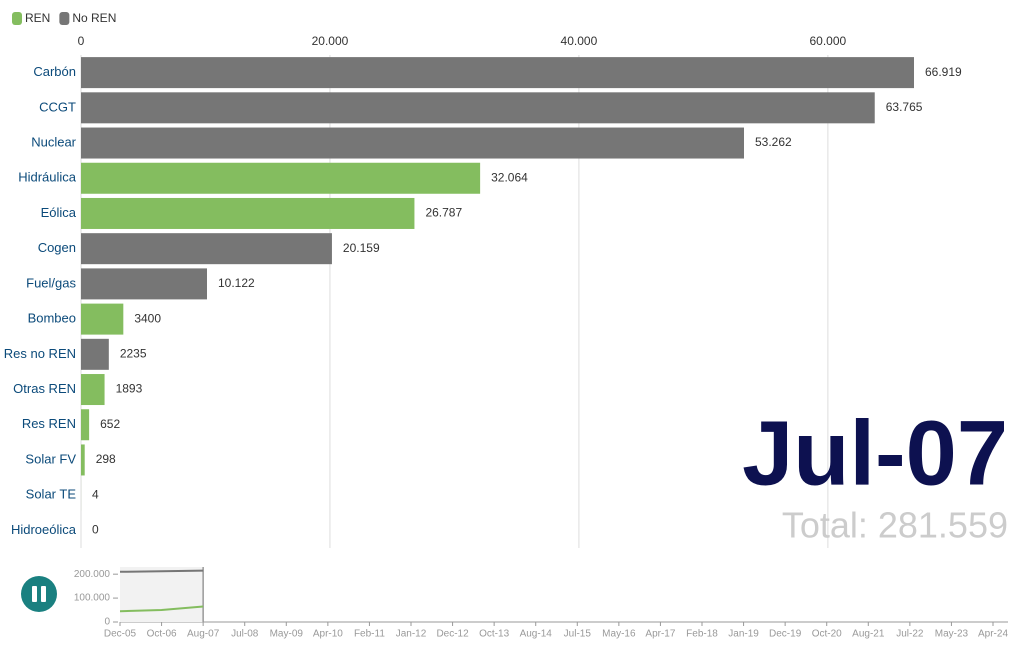 This screenshot has height=650, width=1020. What do you see at coordinates (702, 634) in the screenshot?
I see `x-tick-label: Feb-18` at bounding box center [702, 634].